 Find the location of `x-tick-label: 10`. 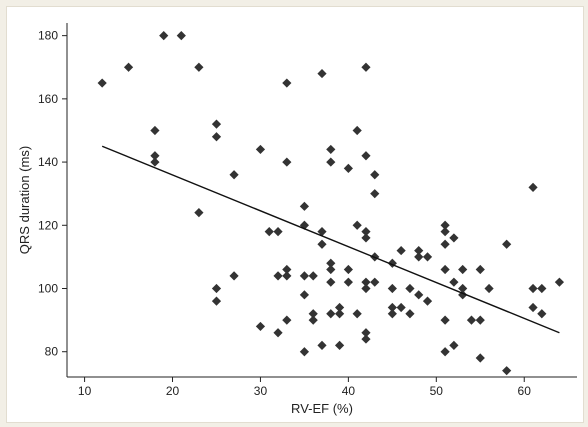

x-tick-label: 10 is located at coordinates (85, 391).